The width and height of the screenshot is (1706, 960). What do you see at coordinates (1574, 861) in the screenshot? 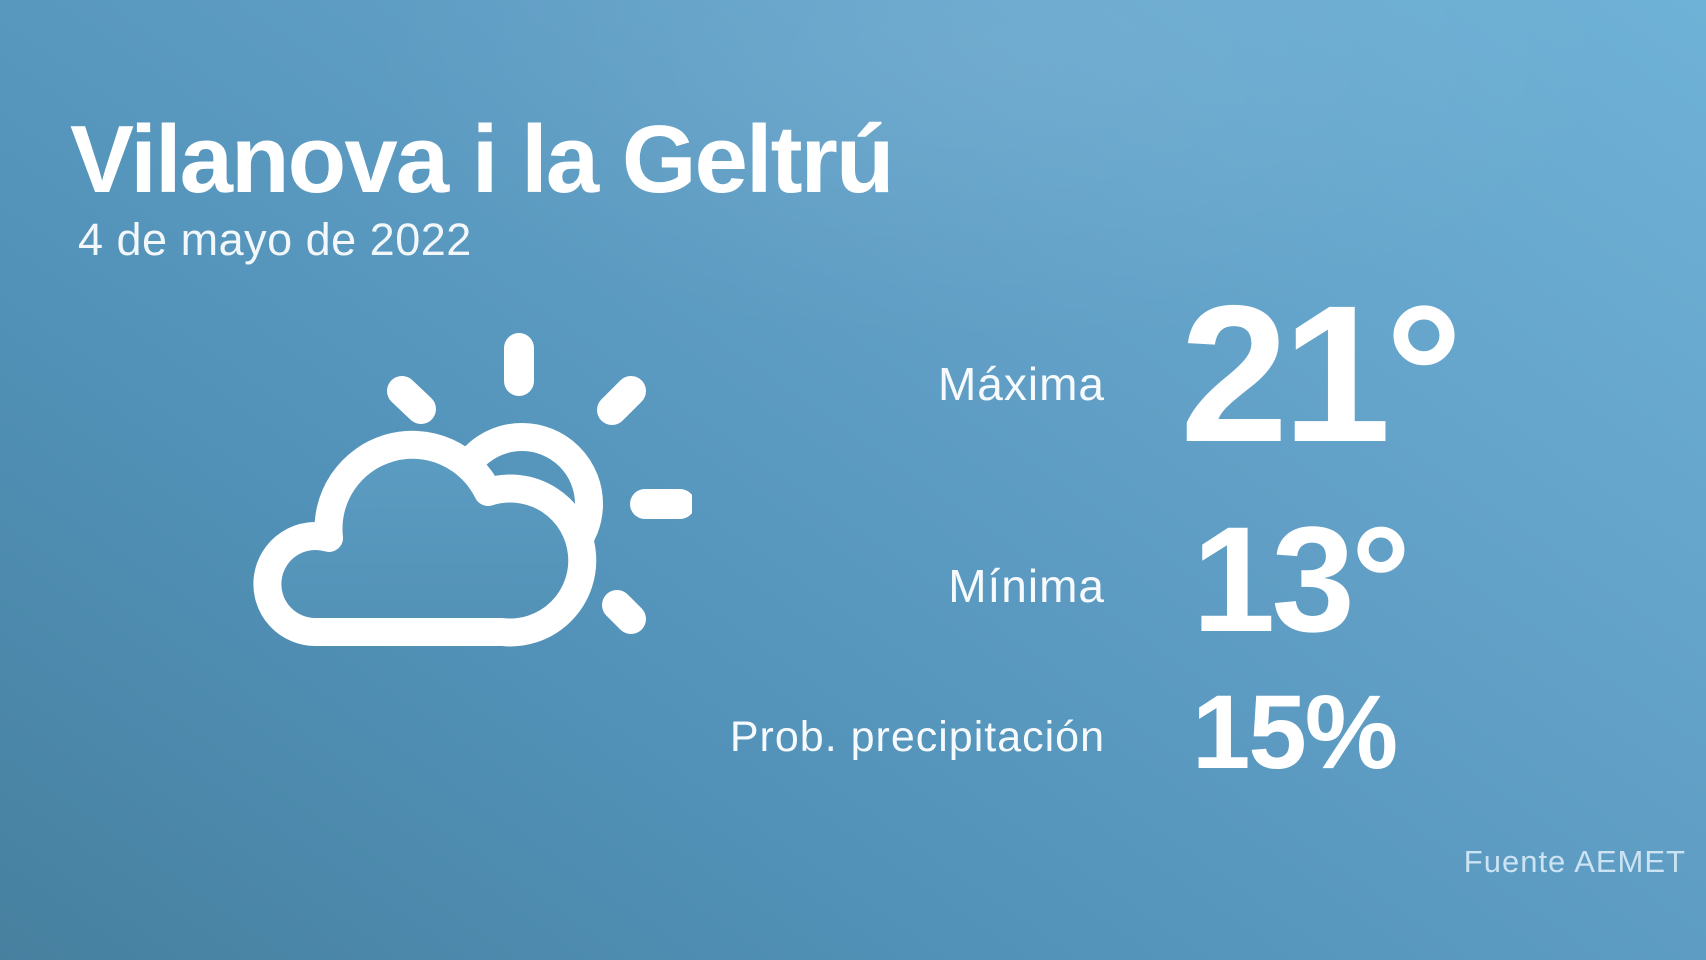
I see `data-source-attribution: Fuente AEMET` at bounding box center [1574, 861].